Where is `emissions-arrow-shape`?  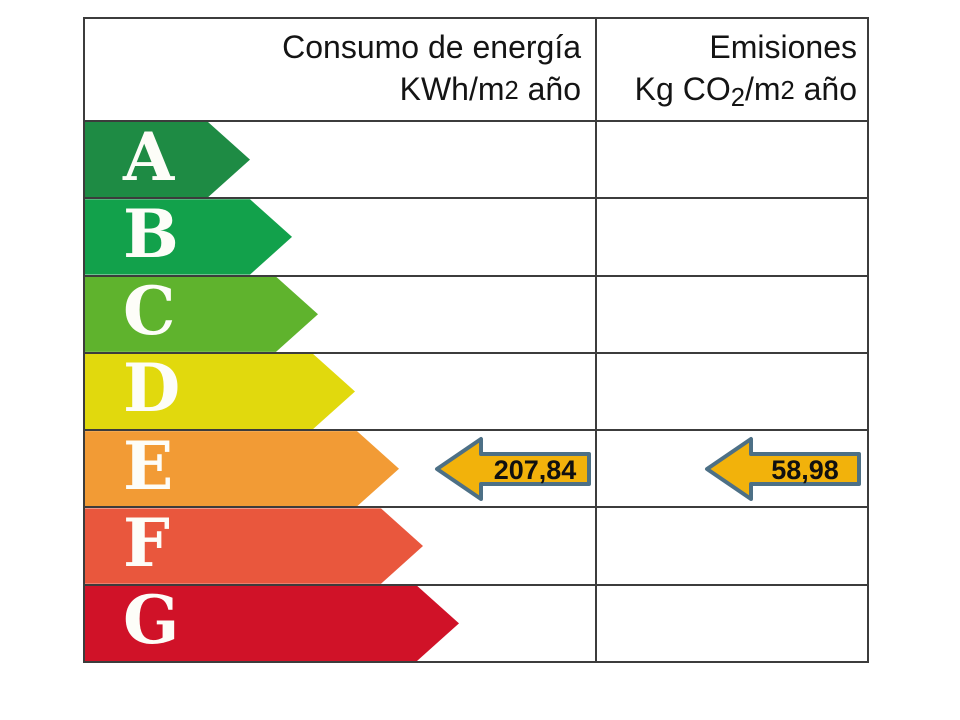 emissions-arrow-shape is located at coordinates (783, 469).